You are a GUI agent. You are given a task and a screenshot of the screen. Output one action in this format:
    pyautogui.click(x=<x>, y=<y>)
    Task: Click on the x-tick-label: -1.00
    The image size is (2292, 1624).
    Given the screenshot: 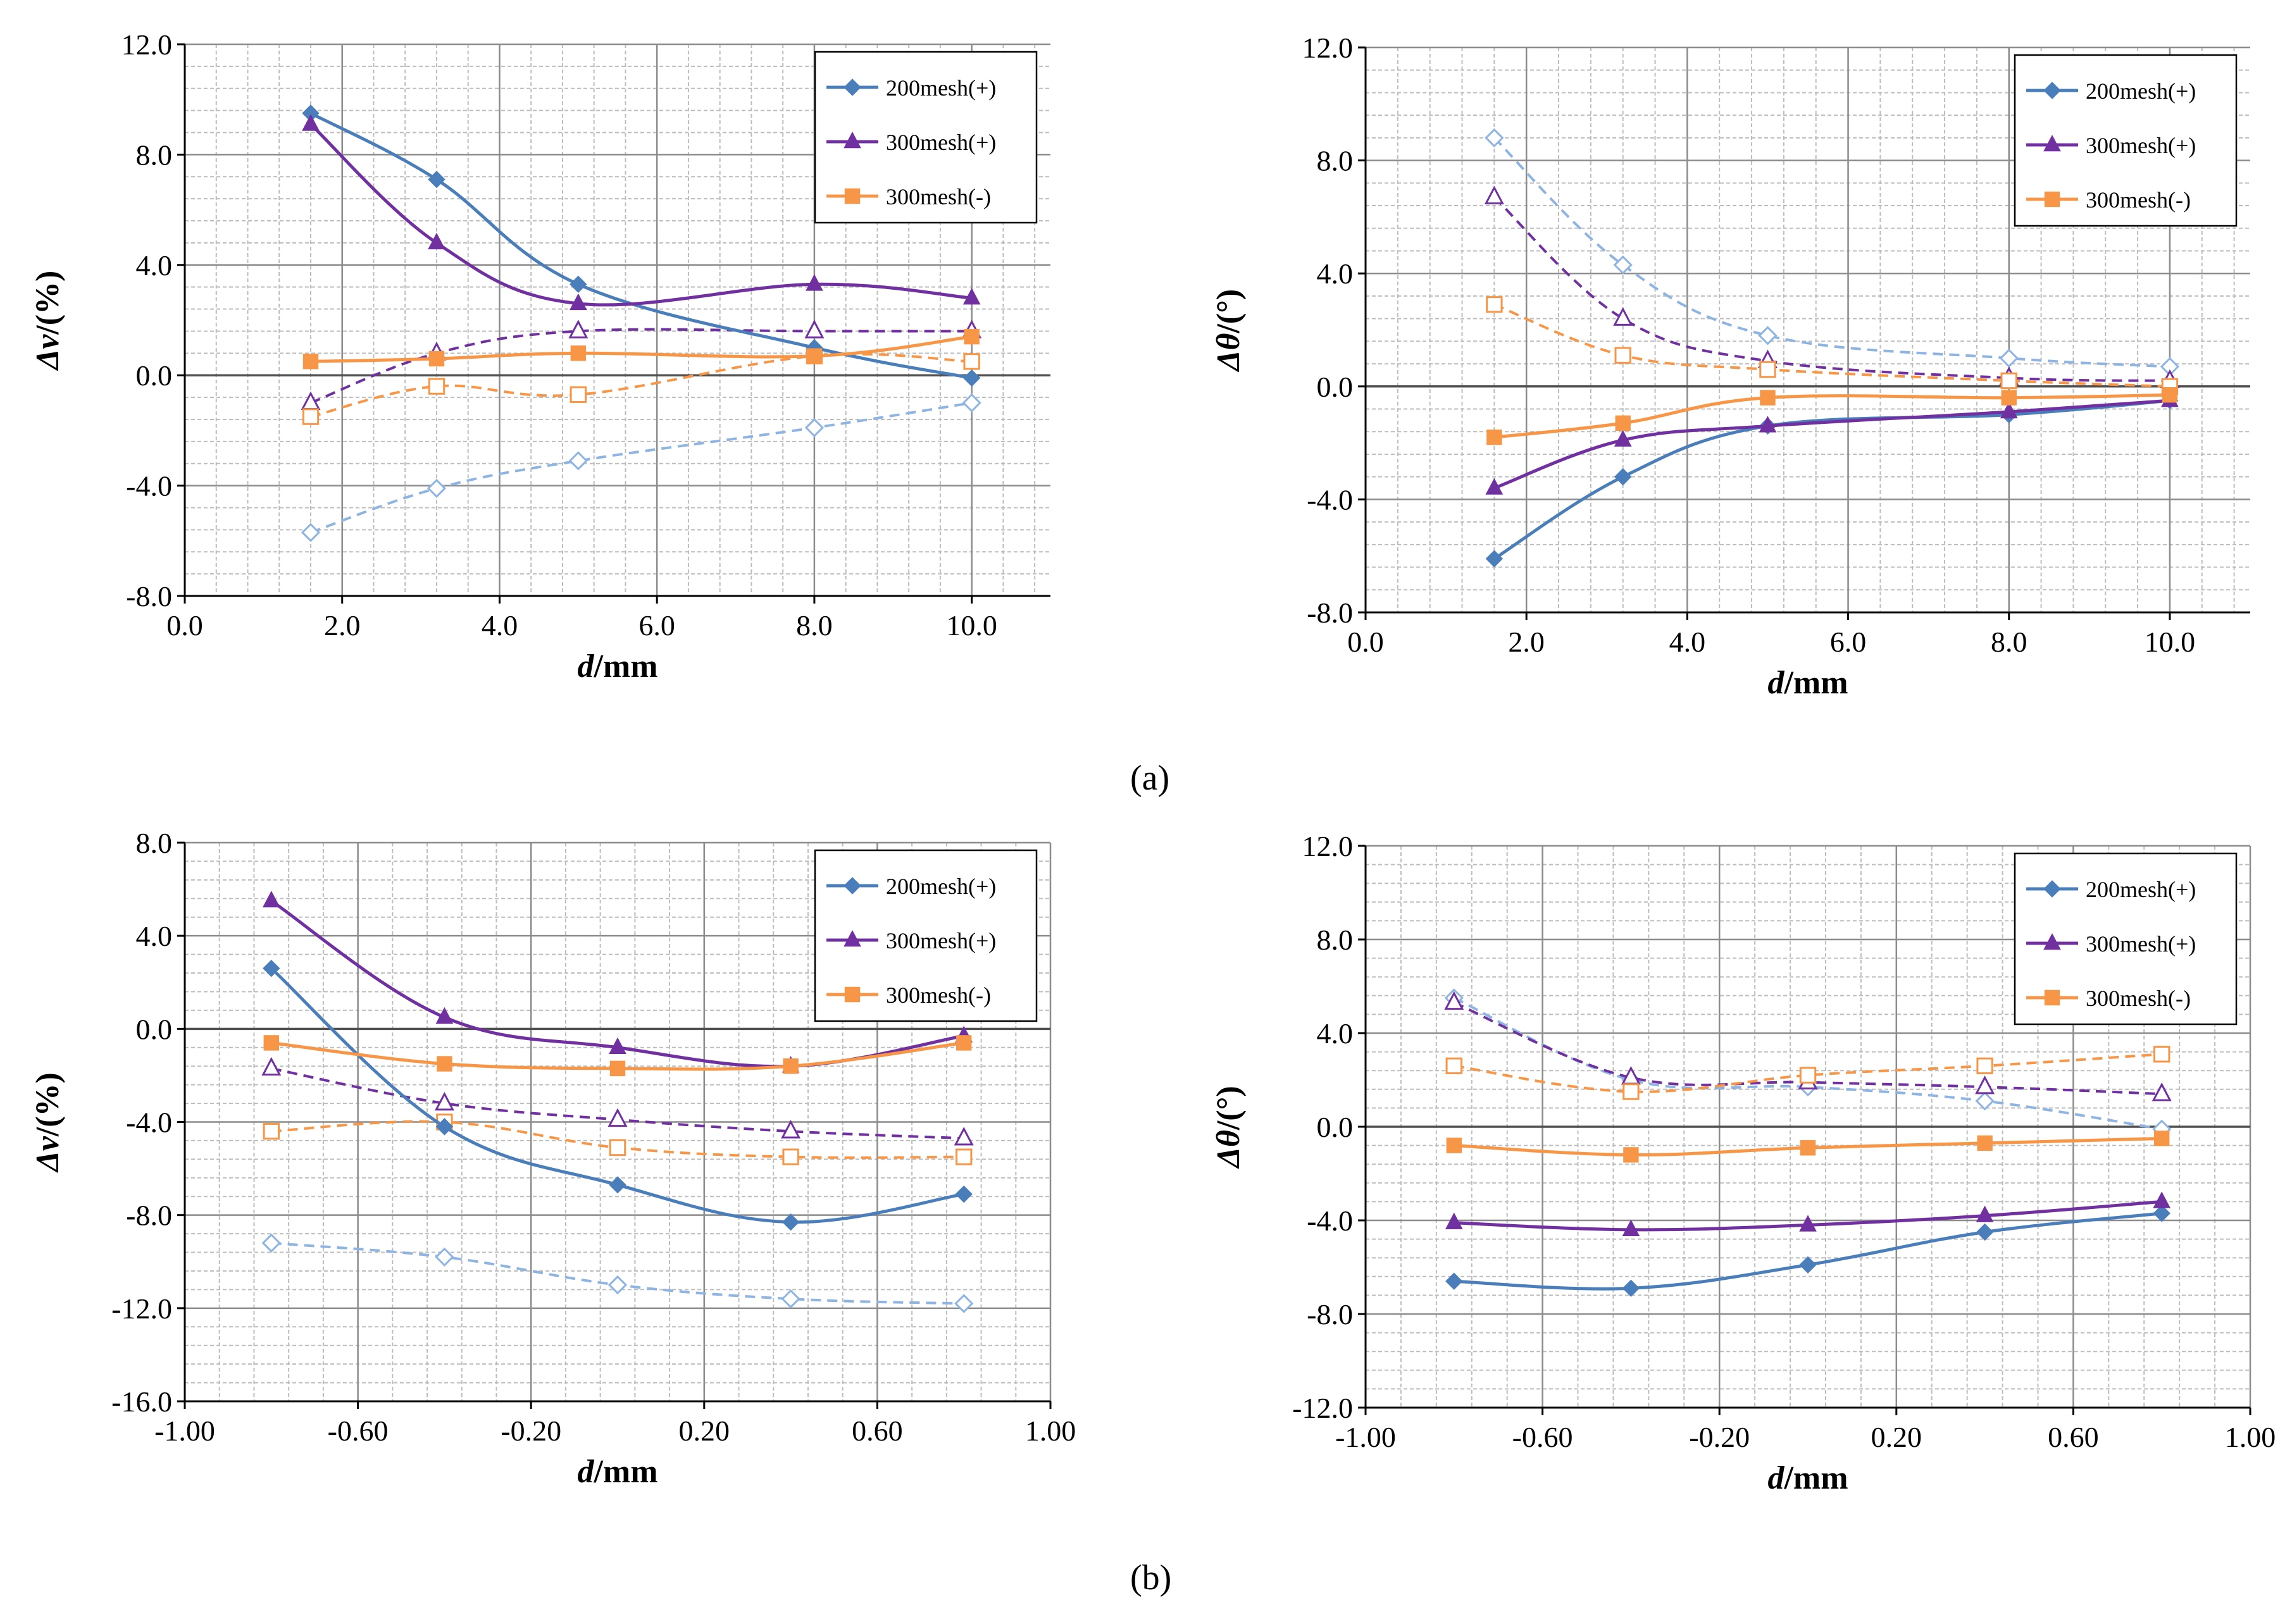 What is the action you would take?
    pyautogui.click(x=184, y=1431)
    